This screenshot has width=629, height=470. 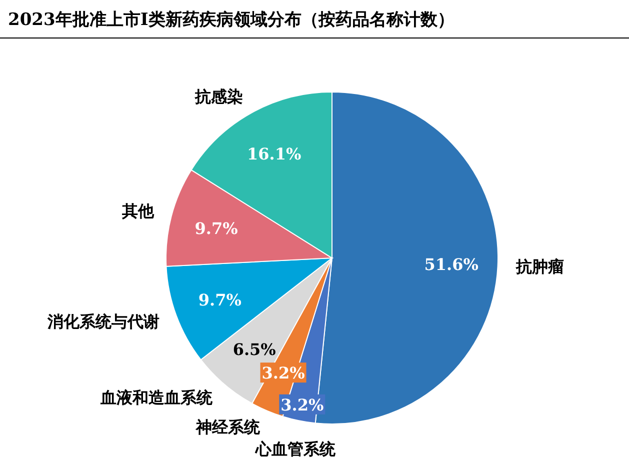 I want to click on data-label: 6.5%, so click(x=254, y=349).